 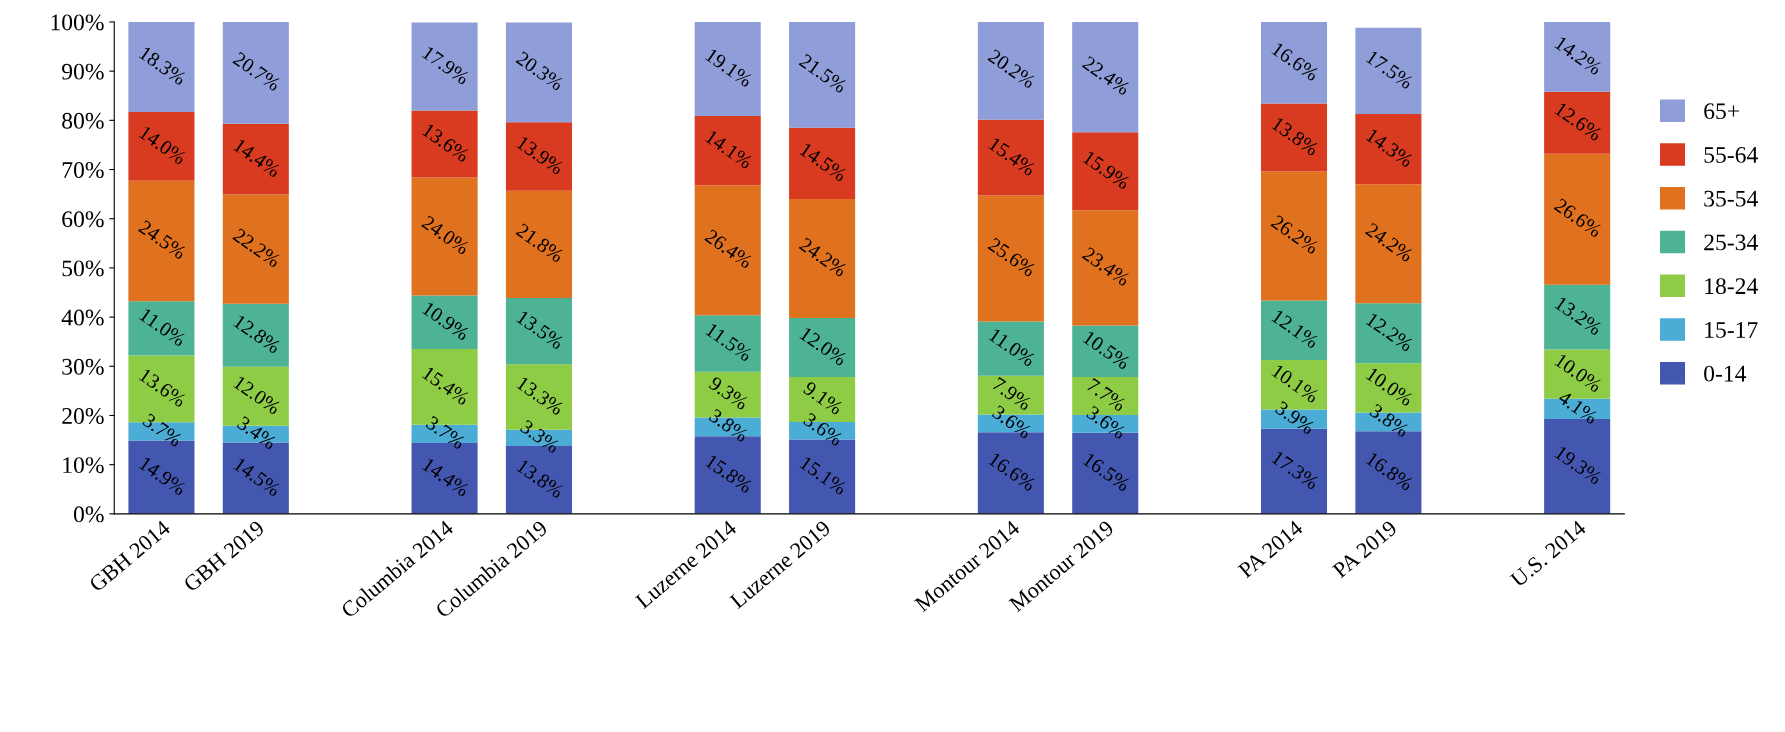 I want to click on legend-label: 0-14, so click(x=1725, y=373).